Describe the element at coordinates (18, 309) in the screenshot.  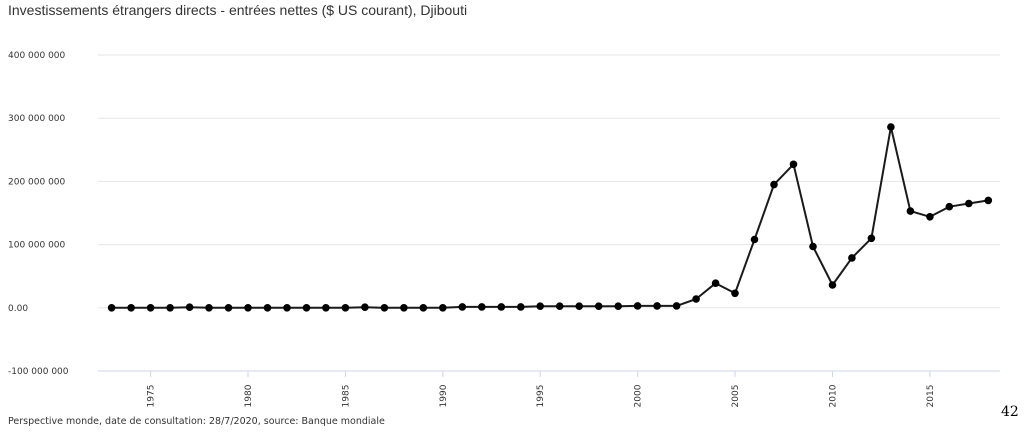
I see `y-tick-label: 0.00` at that location.